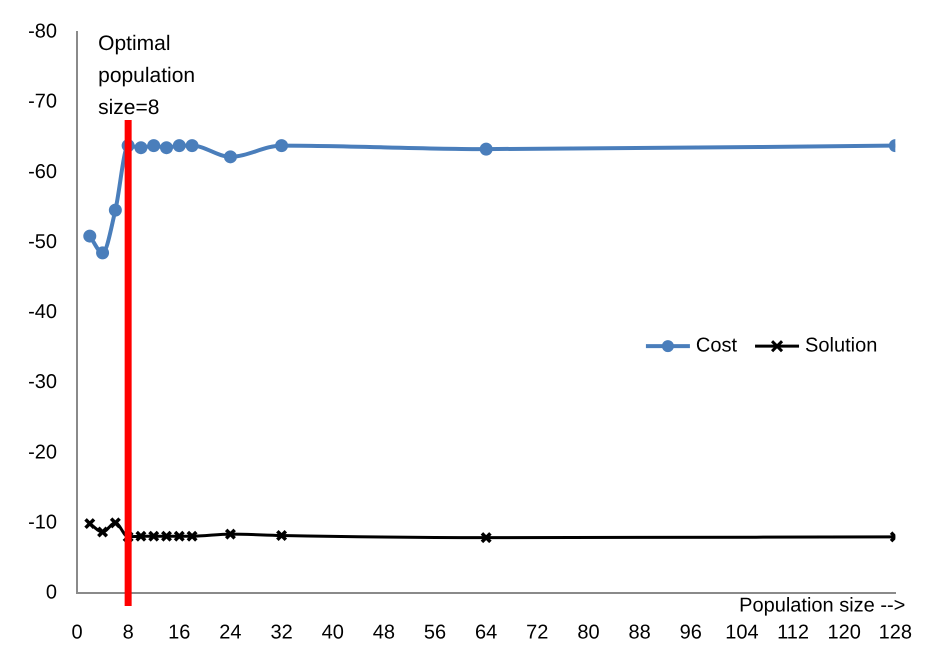 The image size is (940, 660). Describe the element at coordinates (486, 633) in the screenshot. I see `x-tick-label: 64` at that location.